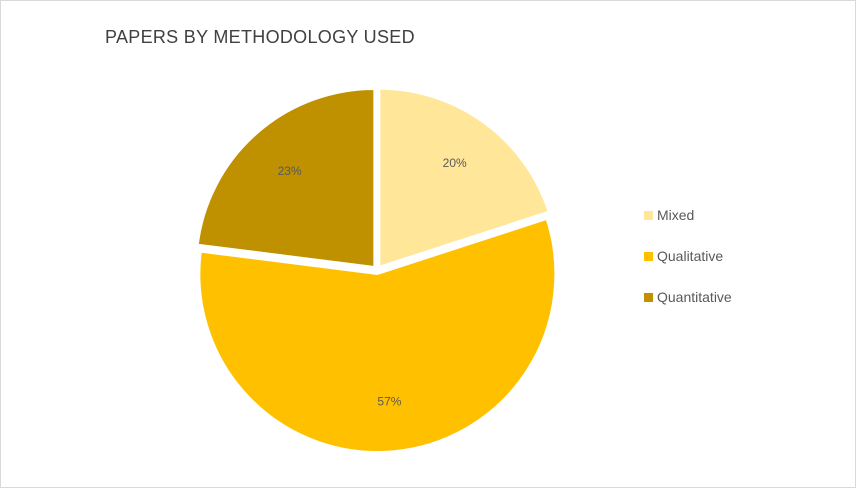 Image resolution: width=856 pixels, height=488 pixels. What do you see at coordinates (648, 215) in the screenshot?
I see `legend-swatch-mixed` at bounding box center [648, 215].